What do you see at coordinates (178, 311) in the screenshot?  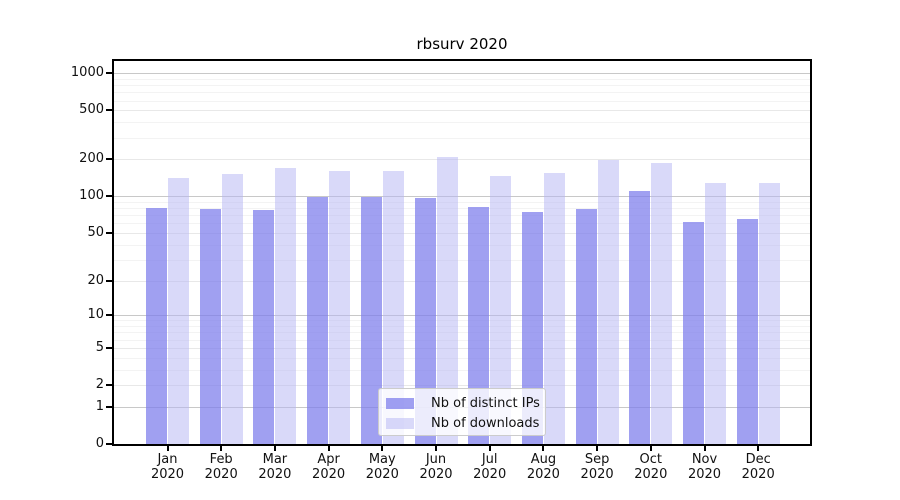 I see `bar-downloads-jan` at bounding box center [178, 311].